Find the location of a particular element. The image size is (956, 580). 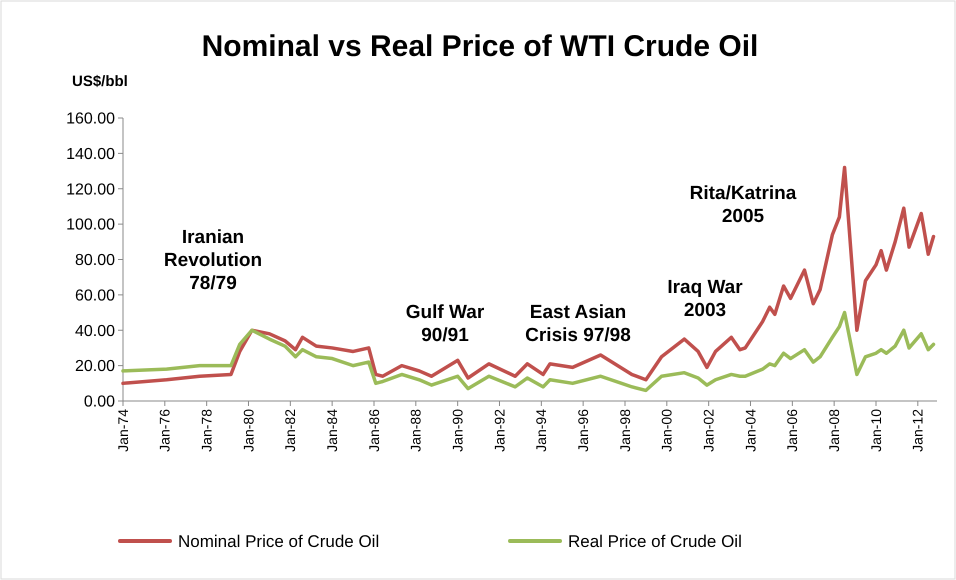

legend-label: Nominal Price of Crude Oil is located at coordinates (279, 541).